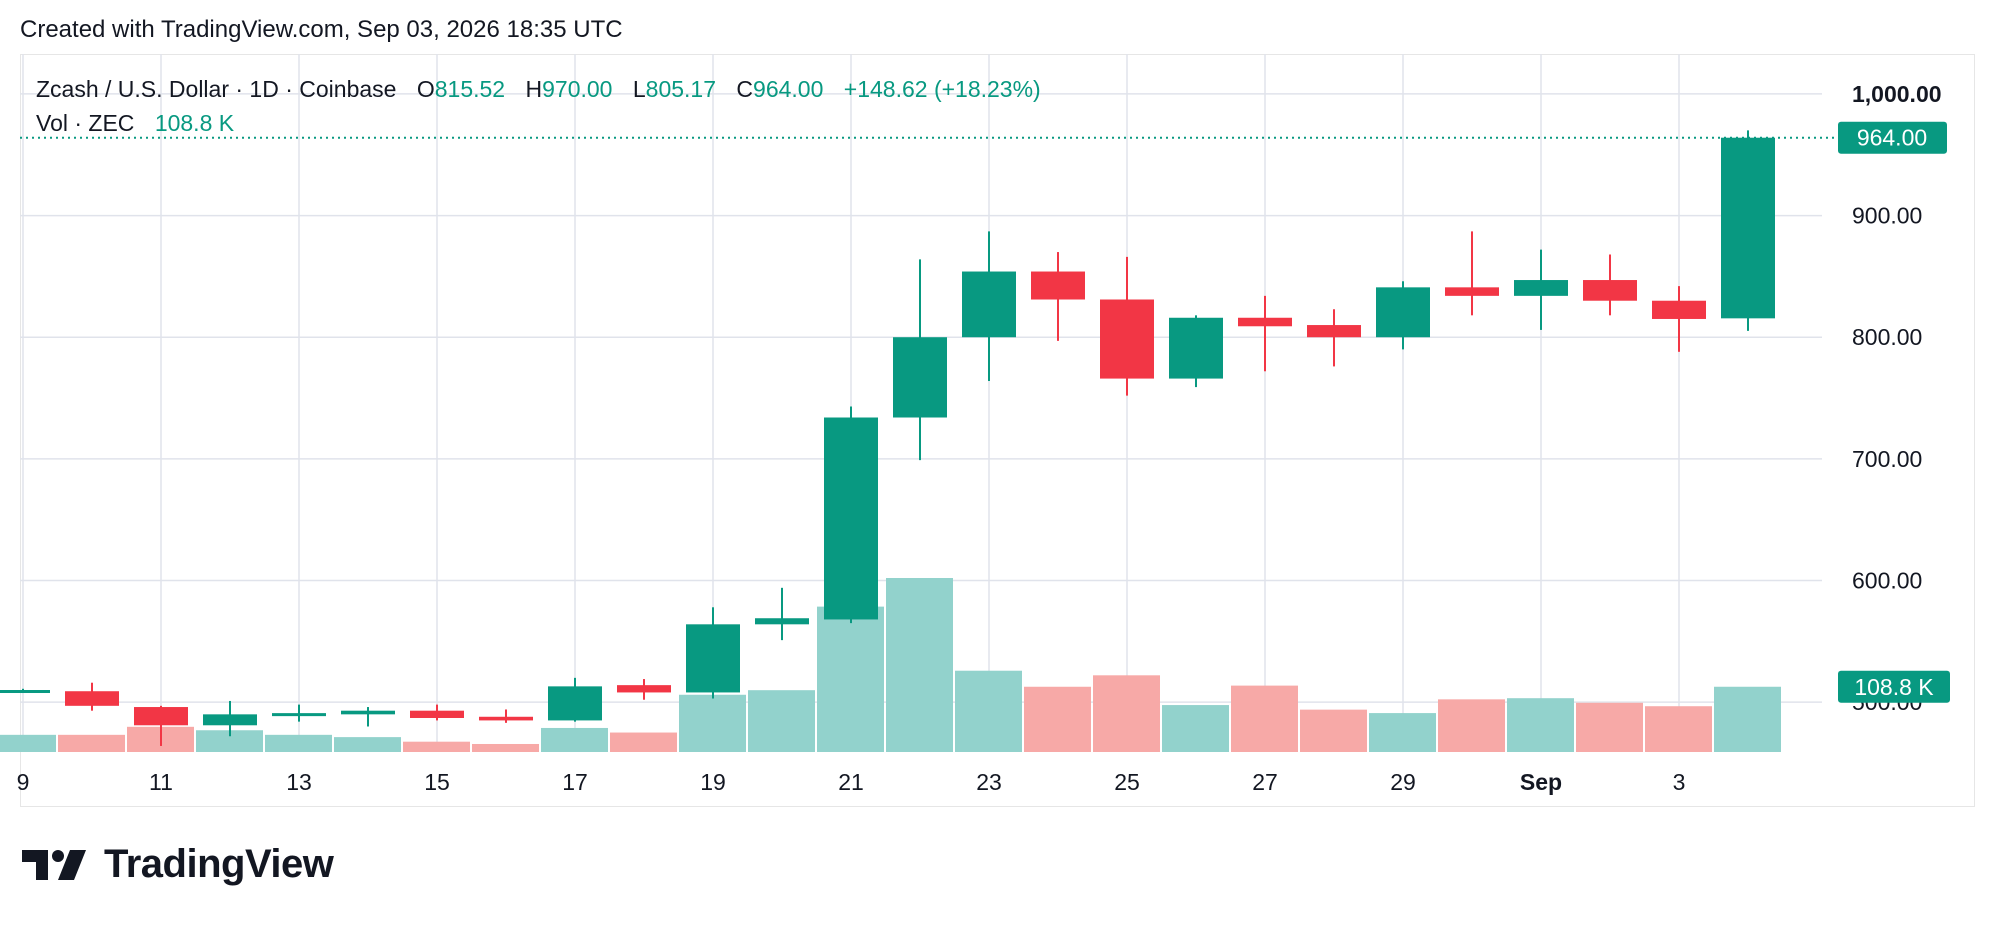 The image size is (1996, 928). What do you see at coordinates (1127, 782) in the screenshot?
I see `time-tick-label: 25` at bounding box center [1127, 782].